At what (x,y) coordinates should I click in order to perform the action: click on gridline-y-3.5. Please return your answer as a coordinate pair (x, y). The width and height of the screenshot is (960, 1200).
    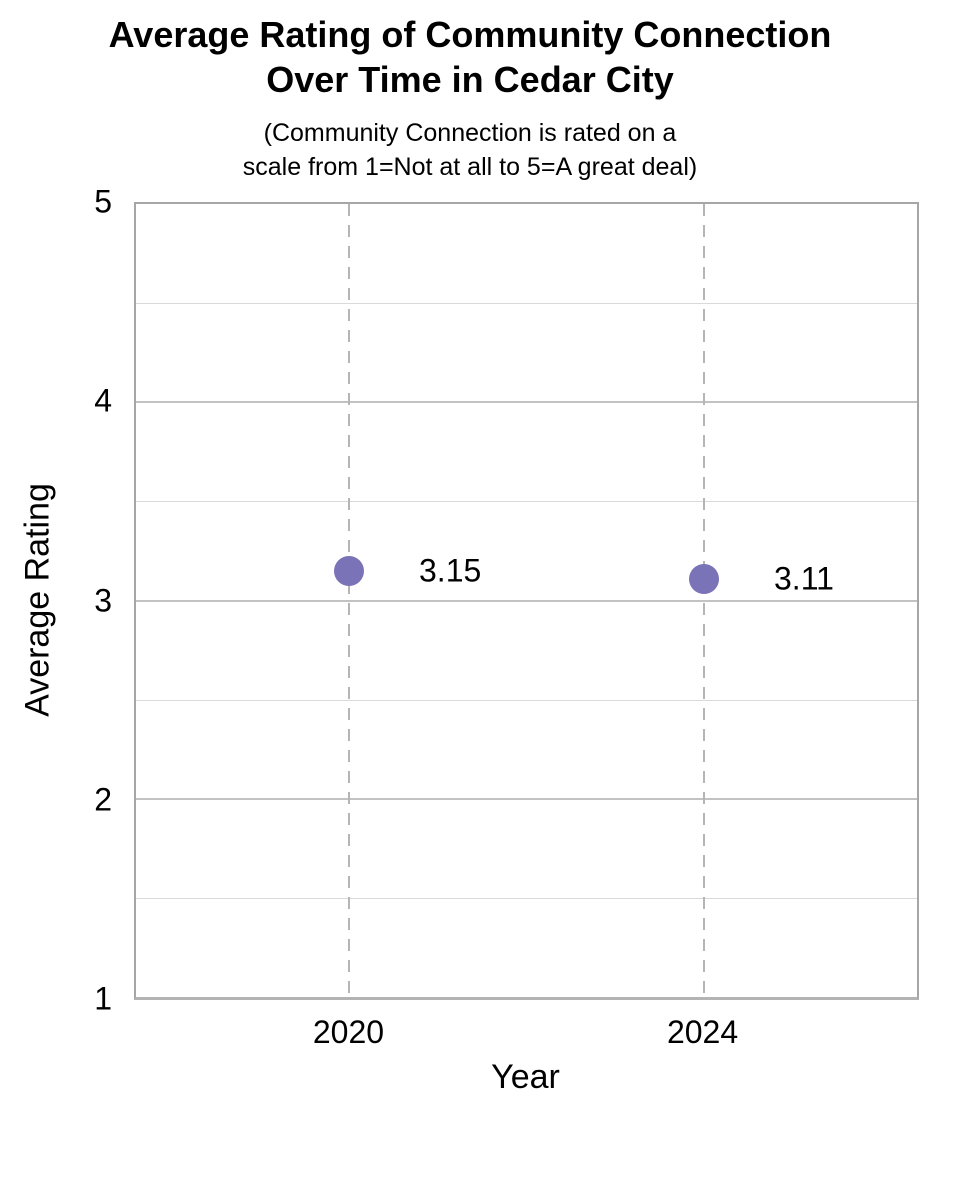
    Looking at the image, I should click on (526, 502).